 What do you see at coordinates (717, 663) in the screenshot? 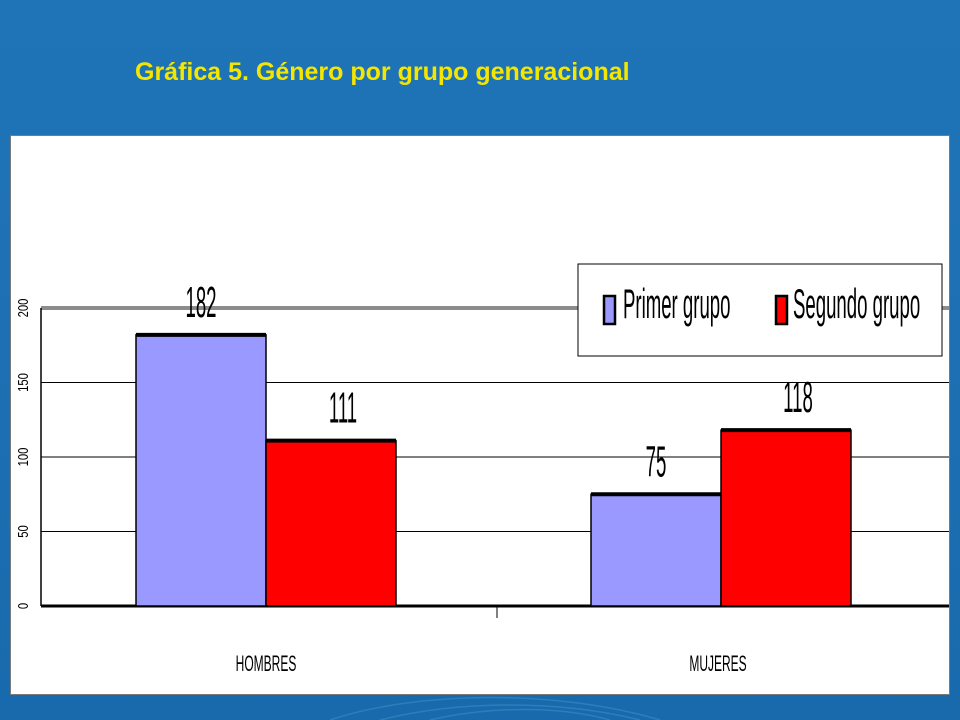
I see `x-tick-label: MUJERES` at bounding box center [717, 663].